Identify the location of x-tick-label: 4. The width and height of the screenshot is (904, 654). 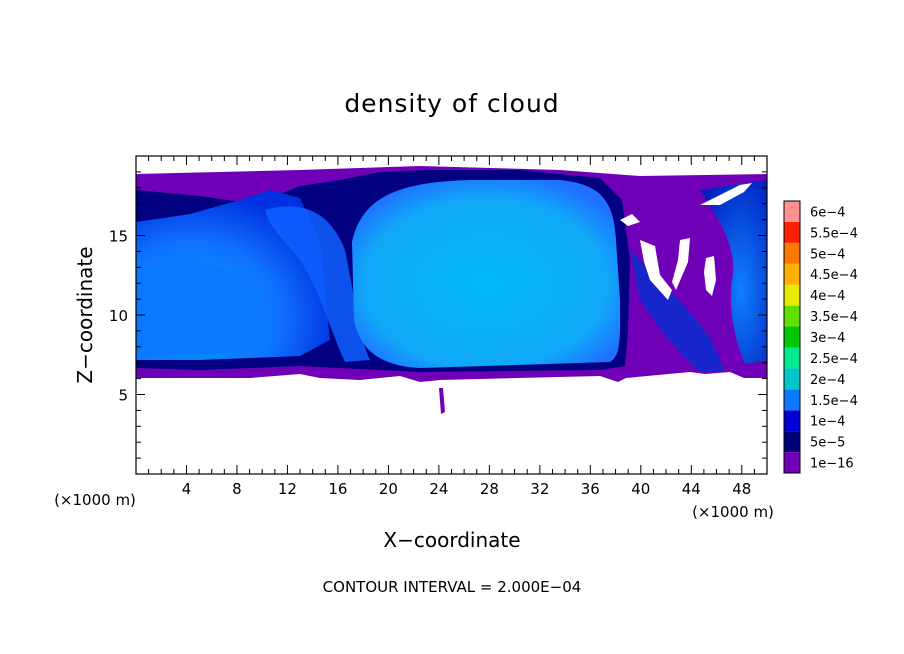
(187, 489).